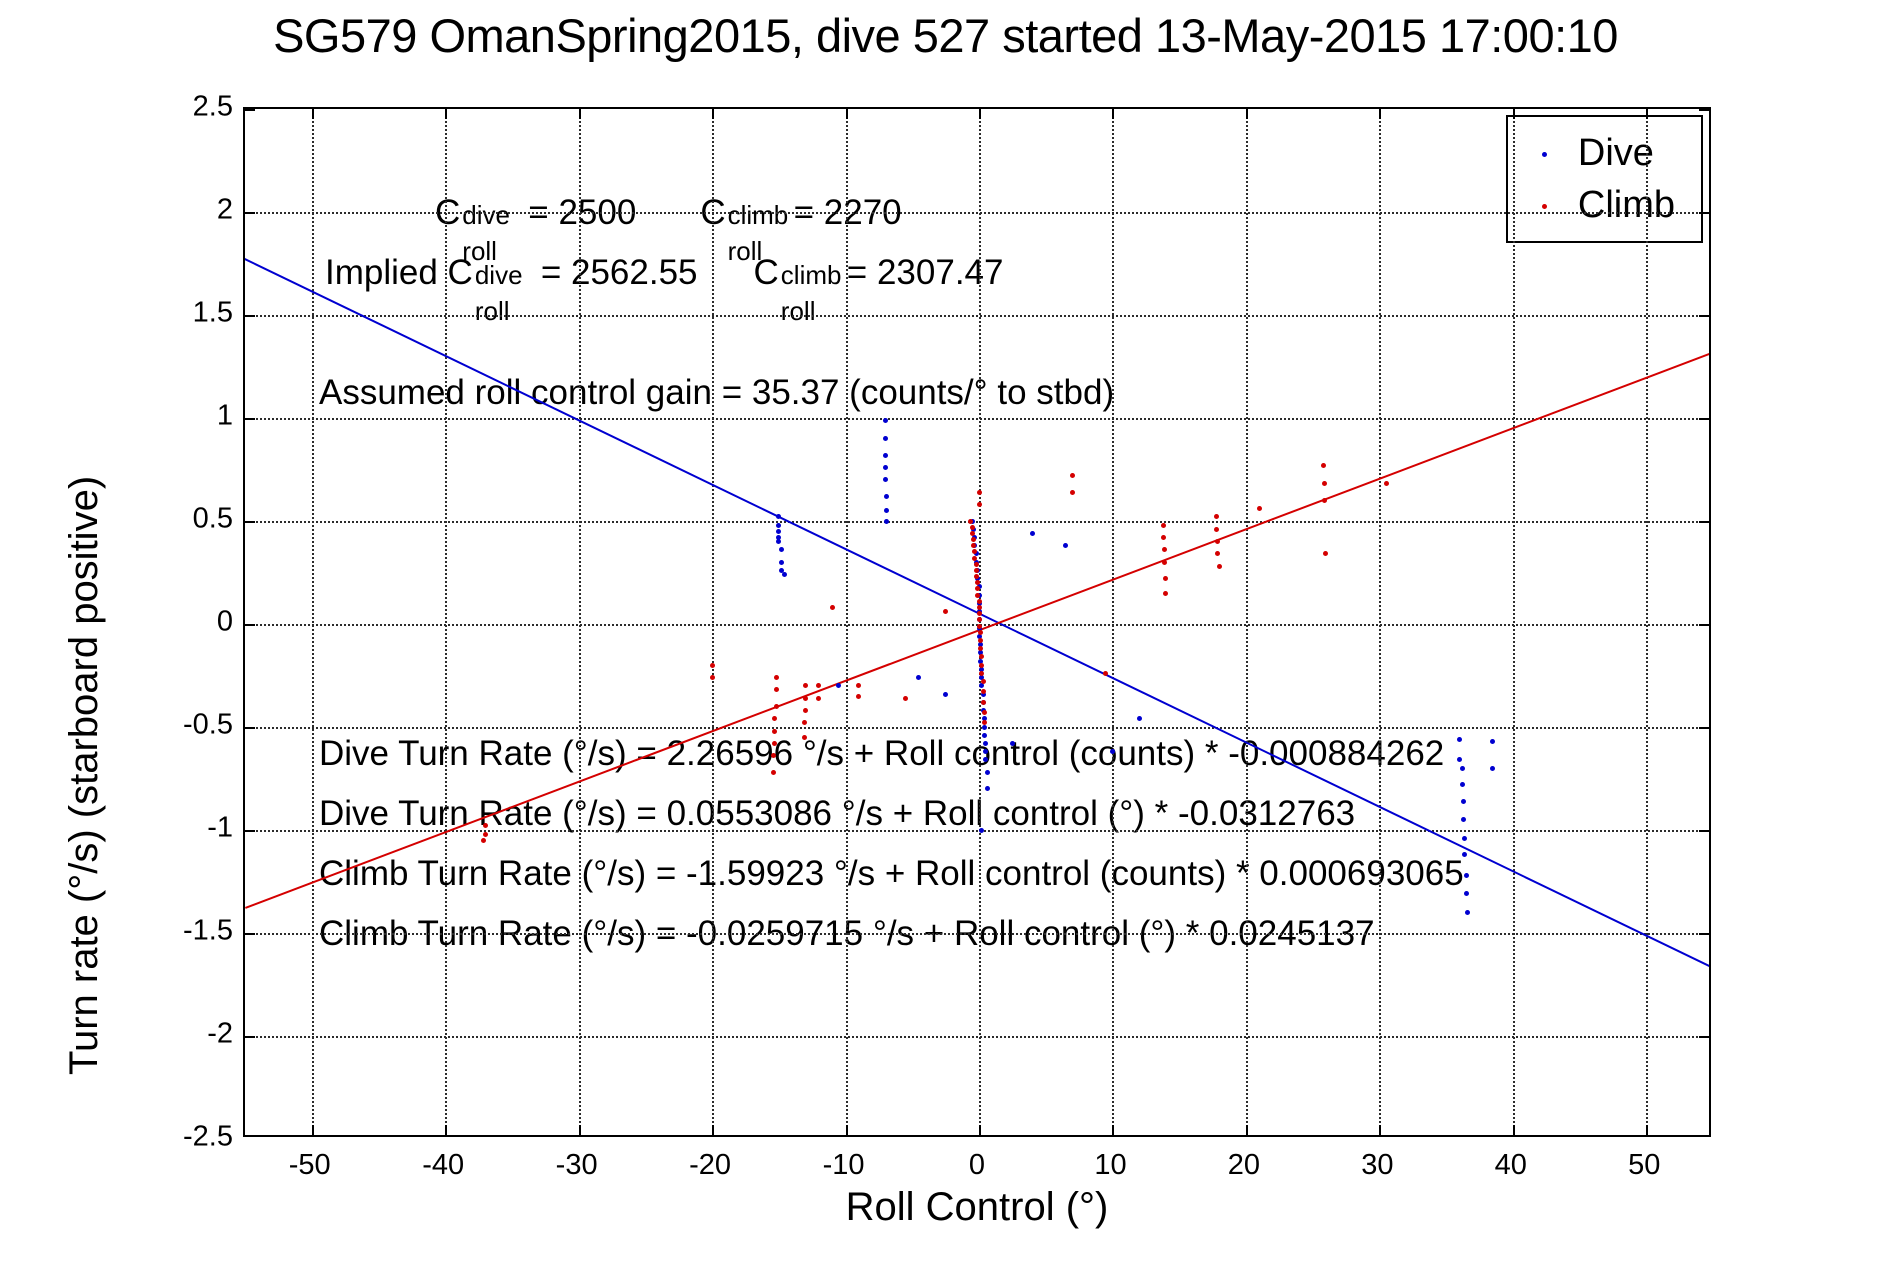 The image size is (1891, 1262). Describe the element at coordinates (220, 1033) in the screenshot. I see `y-tick-label: -2` at that location.